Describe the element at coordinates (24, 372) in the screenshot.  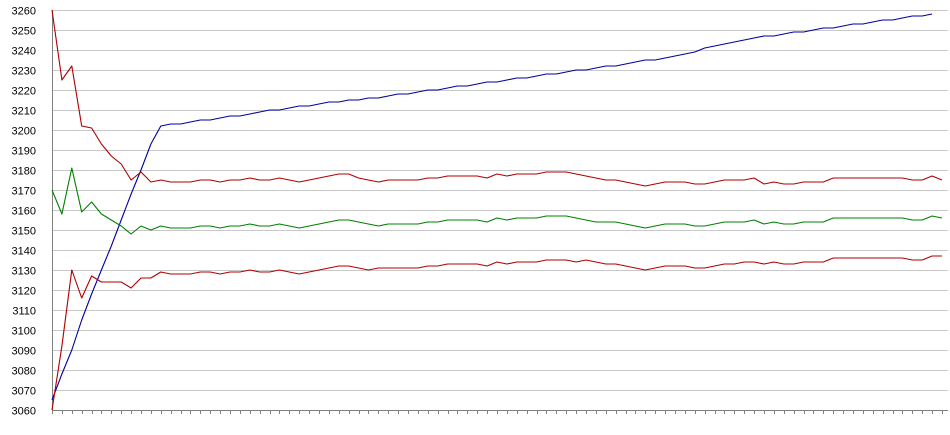
I see `y-tick-label-3080: 3080` at that location.